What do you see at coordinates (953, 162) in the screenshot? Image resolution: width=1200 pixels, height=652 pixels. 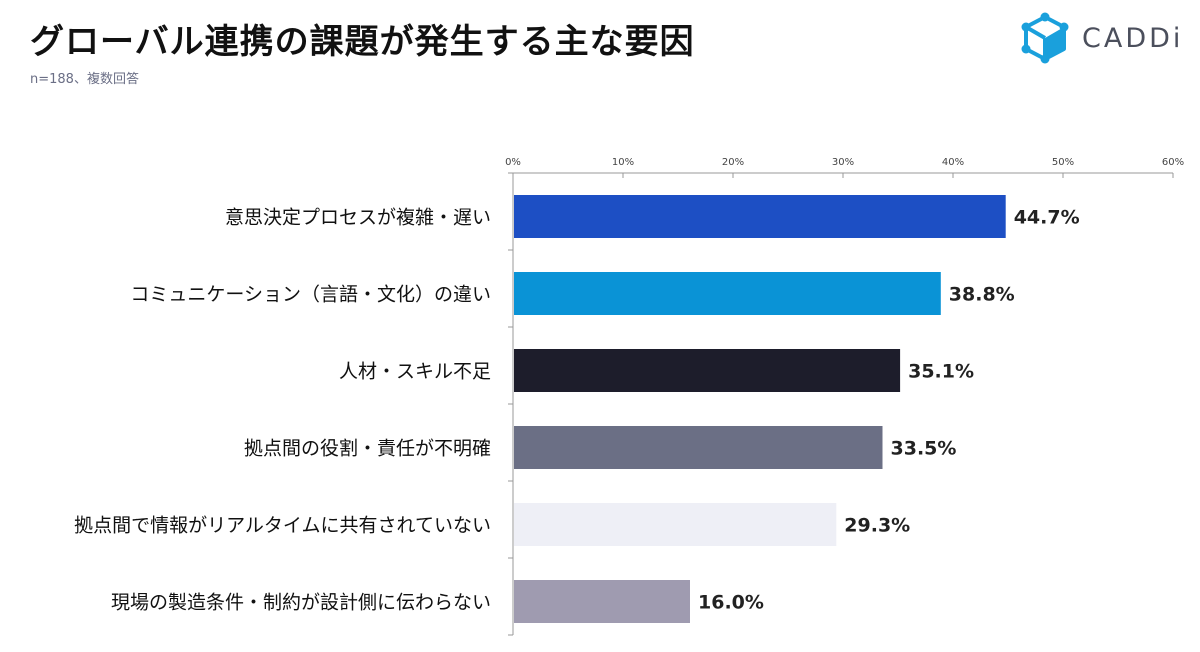 I see `x-tick-label: 40%` at bounding box center [953, 162].